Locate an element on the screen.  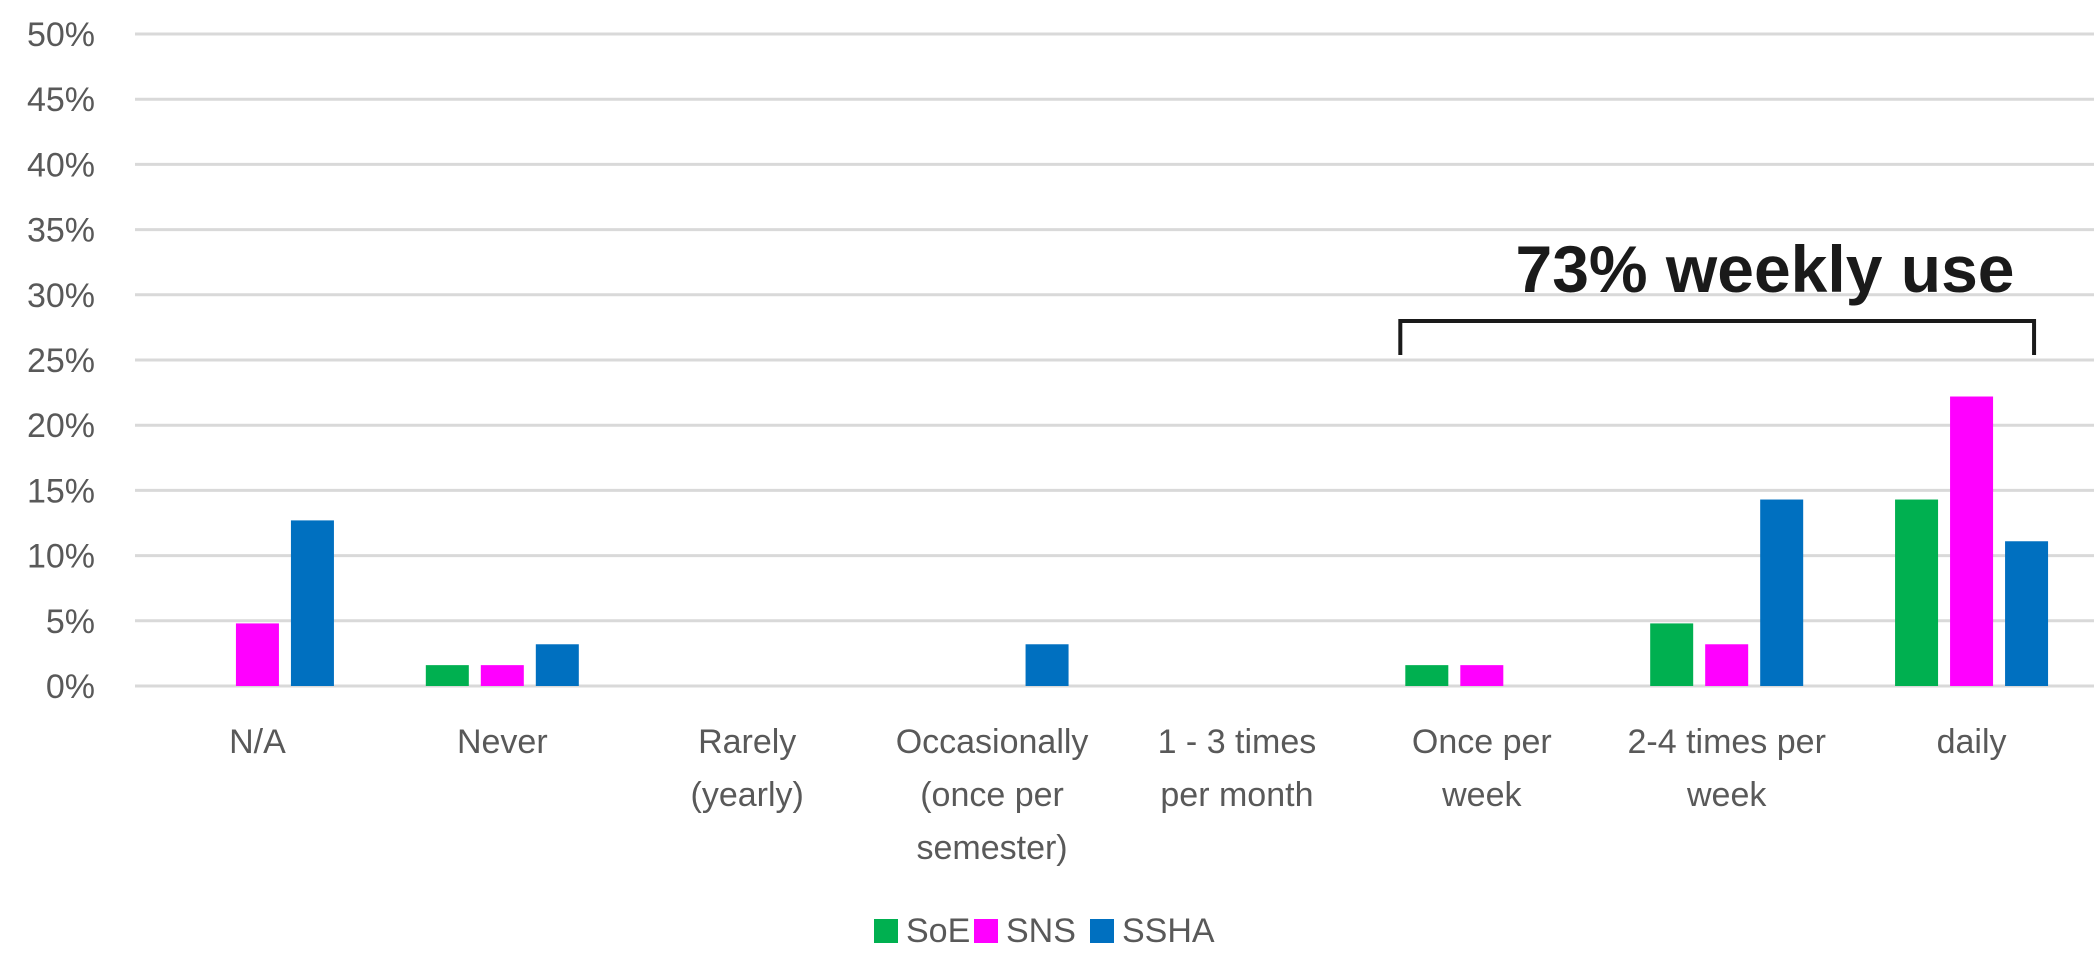
legend-swatch-ssha is located at coordinates (1102, 931).